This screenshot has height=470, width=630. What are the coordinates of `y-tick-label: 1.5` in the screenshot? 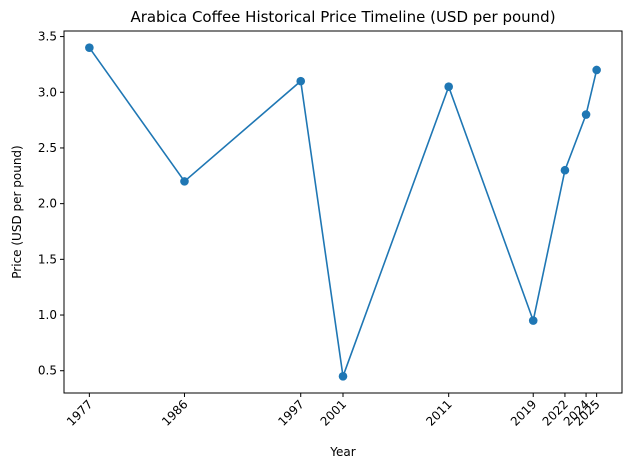 It's located at (47, 259).